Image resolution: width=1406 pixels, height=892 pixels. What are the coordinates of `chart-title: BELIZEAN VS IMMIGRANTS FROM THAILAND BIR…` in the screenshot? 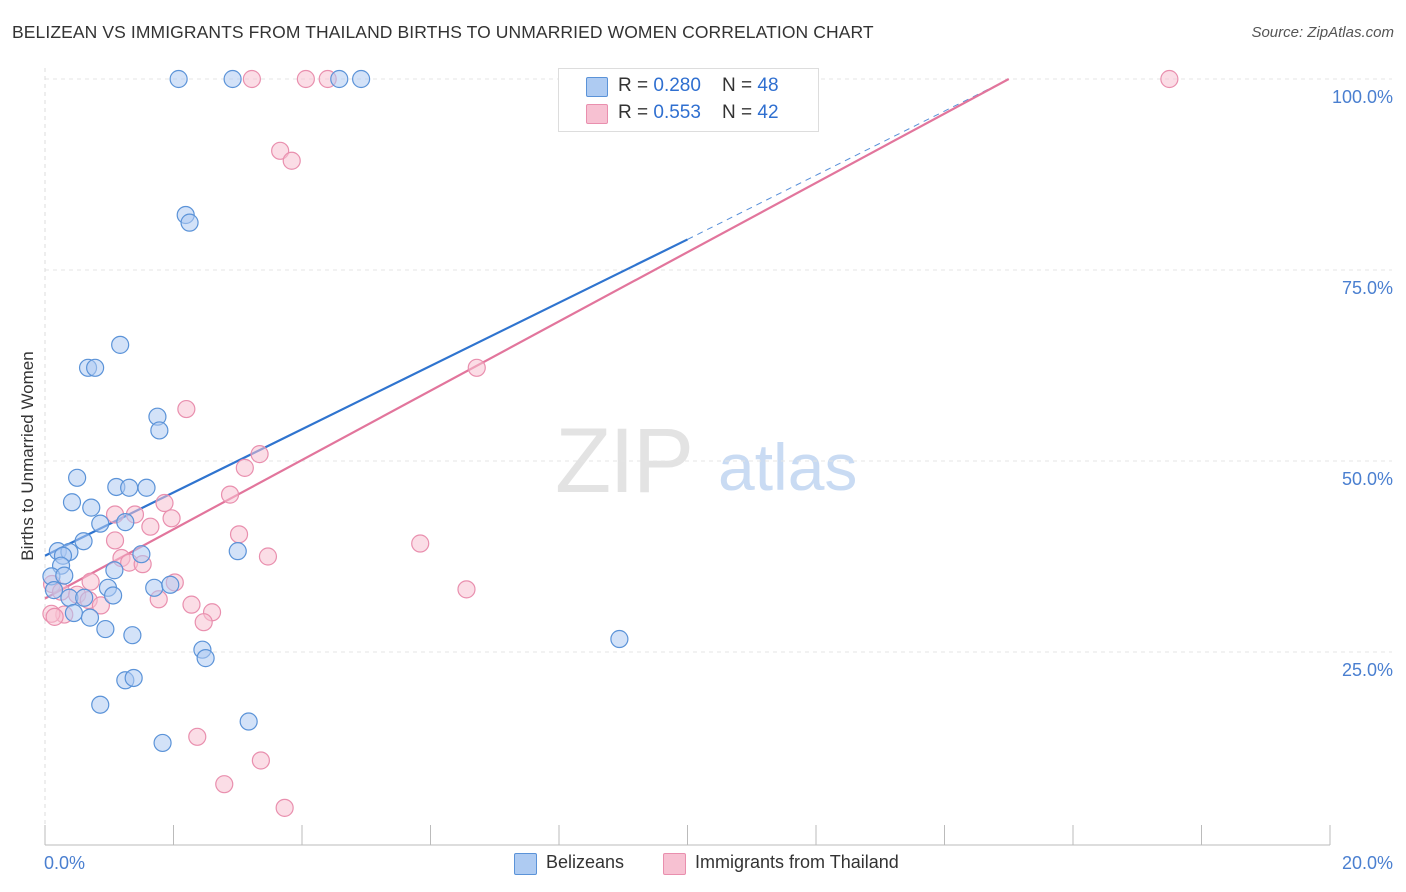 It's located at (443, 32).